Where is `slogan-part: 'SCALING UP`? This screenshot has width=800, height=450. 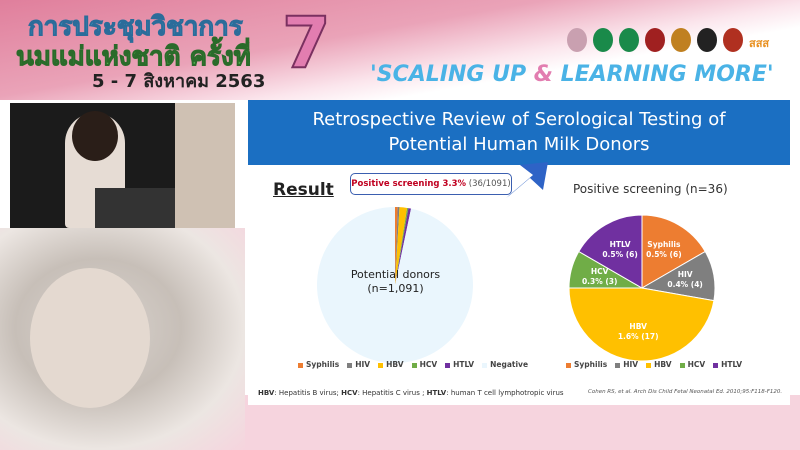 slogan-part: 'SCALING UP is located at coordinates (452, 74).